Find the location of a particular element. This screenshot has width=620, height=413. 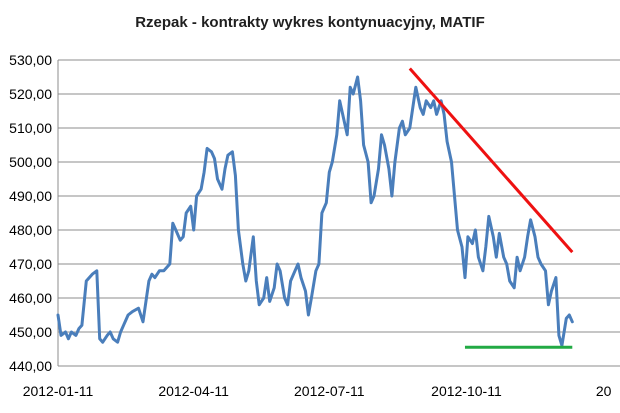

y-tick-label: 480,00 is located at coordinates (30, 230).